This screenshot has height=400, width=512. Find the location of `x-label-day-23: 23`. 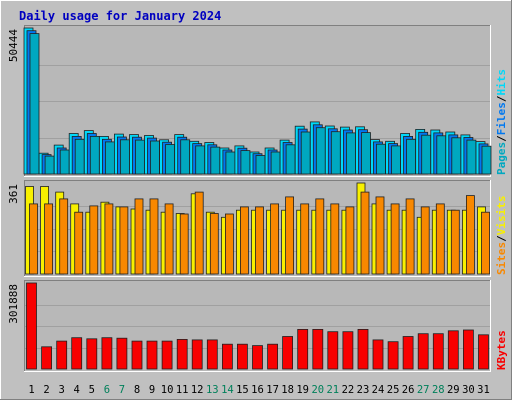

x-label-day-23: 23 is located at coordinates (363, 390).